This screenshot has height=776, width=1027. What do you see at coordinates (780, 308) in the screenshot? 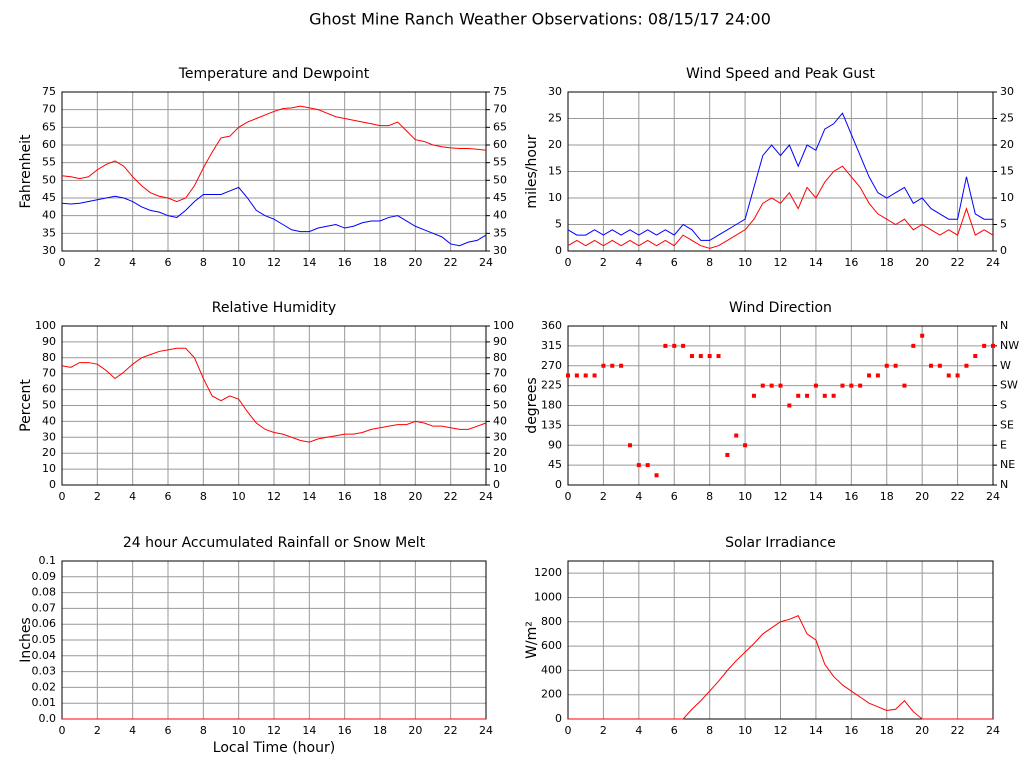
I see `chart-title: Wind Direction` at bounding box center [780, 308].